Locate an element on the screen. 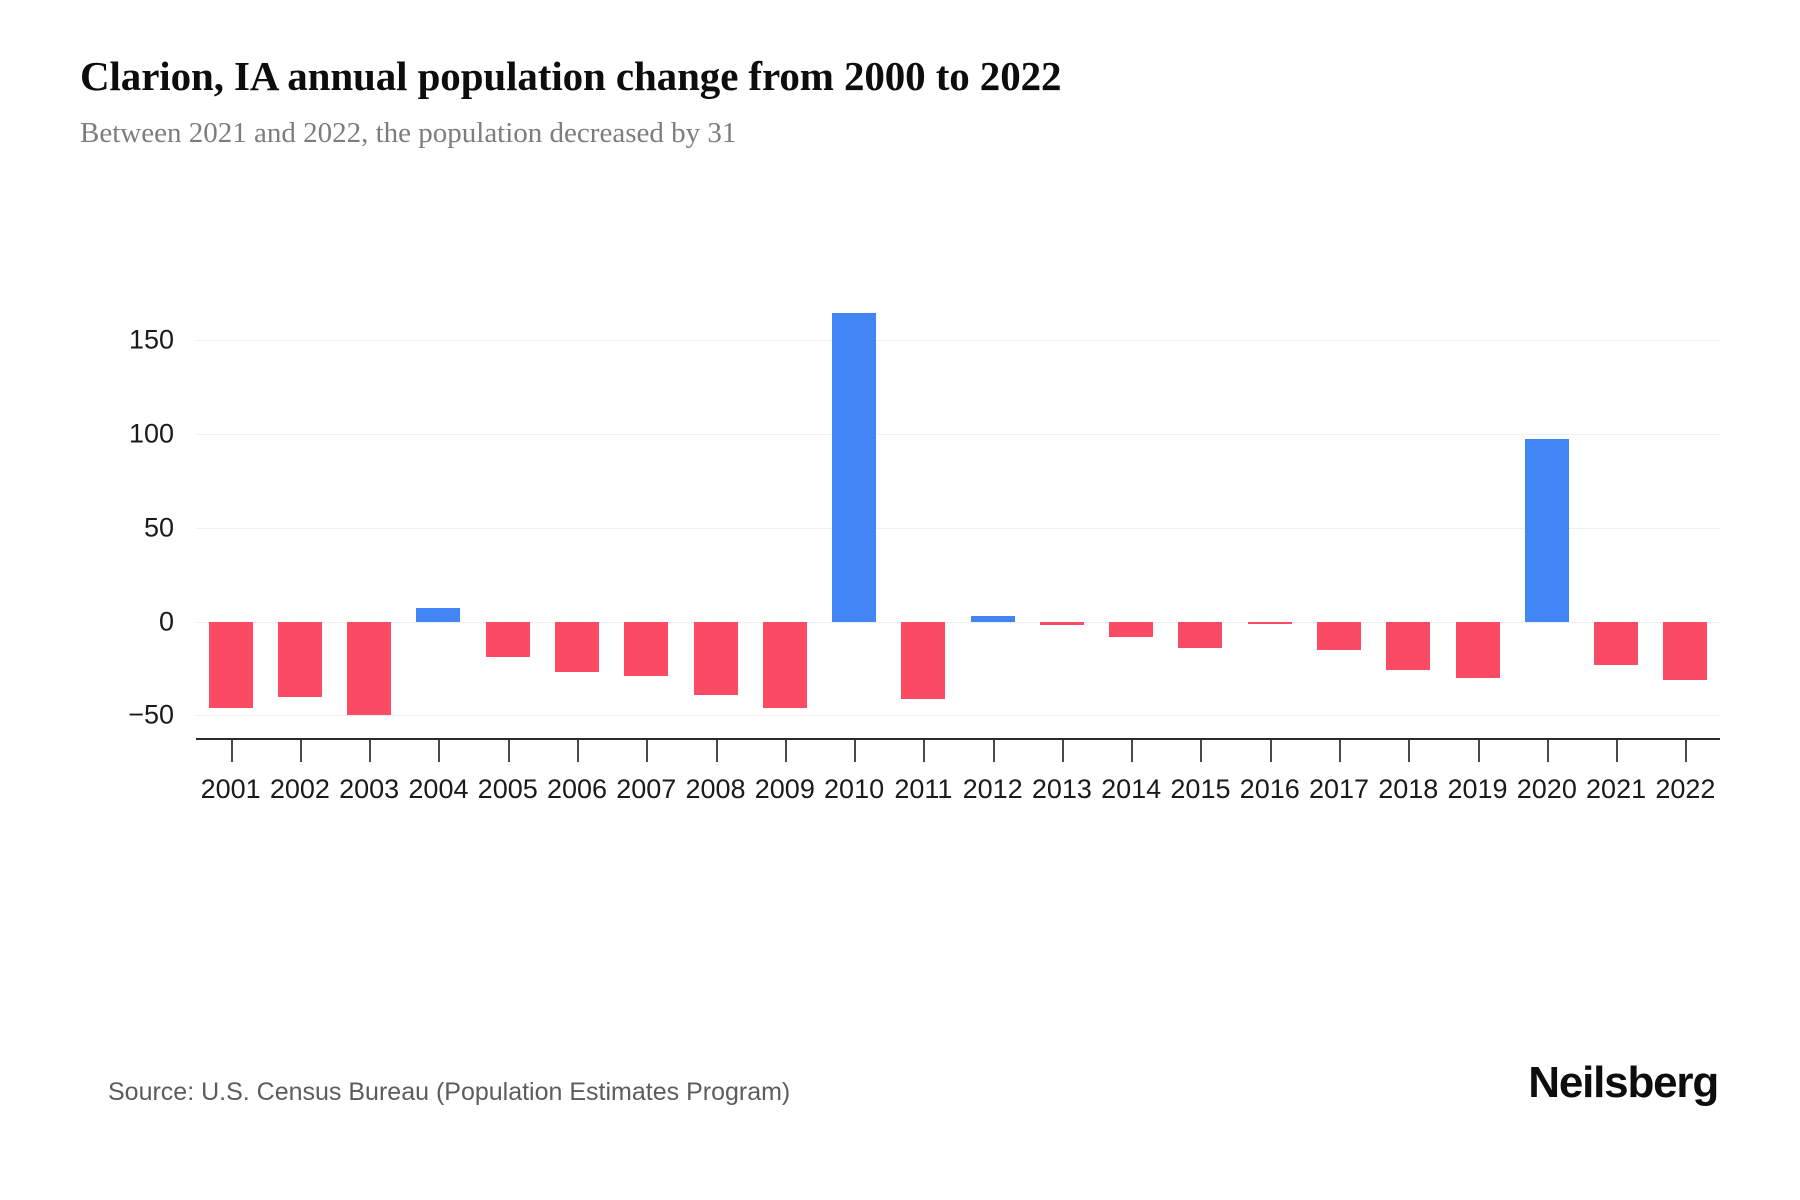 Image resolution: width=1800 pixels, height=1200 pixels. y-axis-tick-label: 50 is located at coordinates (158, 527).